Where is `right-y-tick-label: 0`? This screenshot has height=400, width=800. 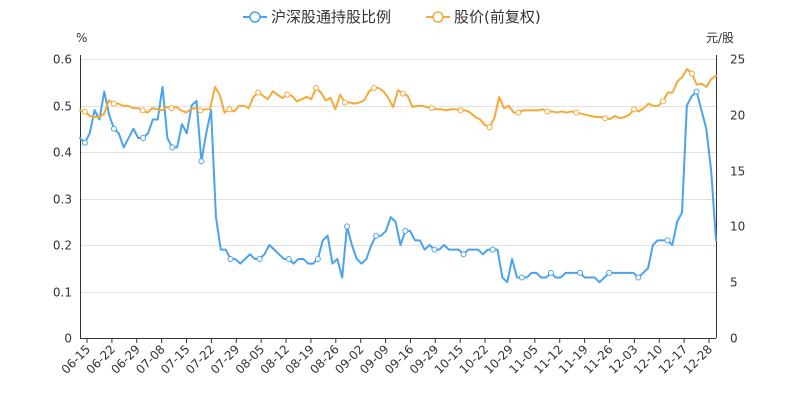
right-y-tick-label: 0 is located at coordinates (734, 339).